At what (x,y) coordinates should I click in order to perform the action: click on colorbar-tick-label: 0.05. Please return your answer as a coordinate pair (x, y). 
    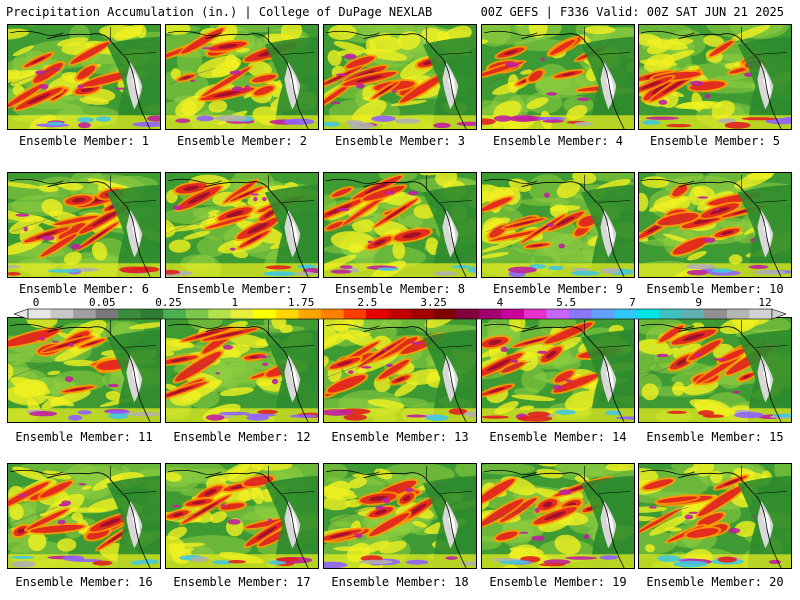
    Looking at the image, I should click on (102, 302).